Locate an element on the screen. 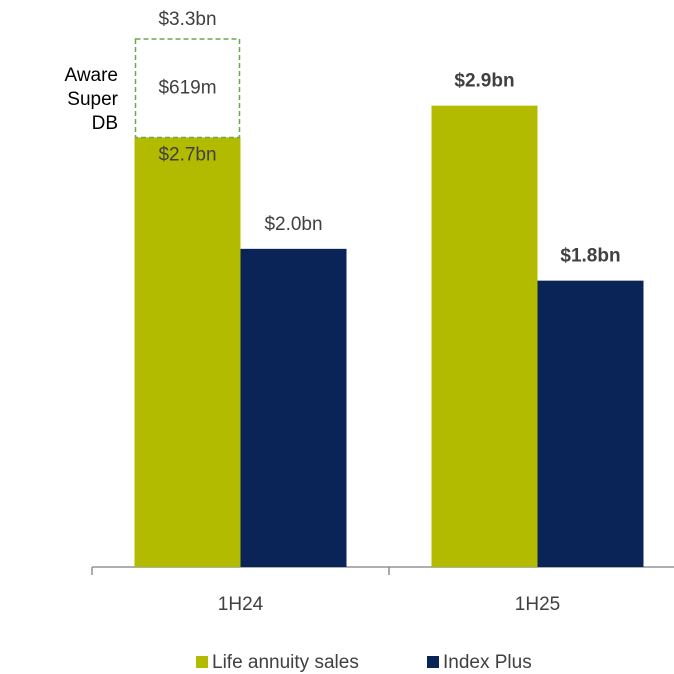  value-label: $2.9bn is located at coordinates (484, 81).